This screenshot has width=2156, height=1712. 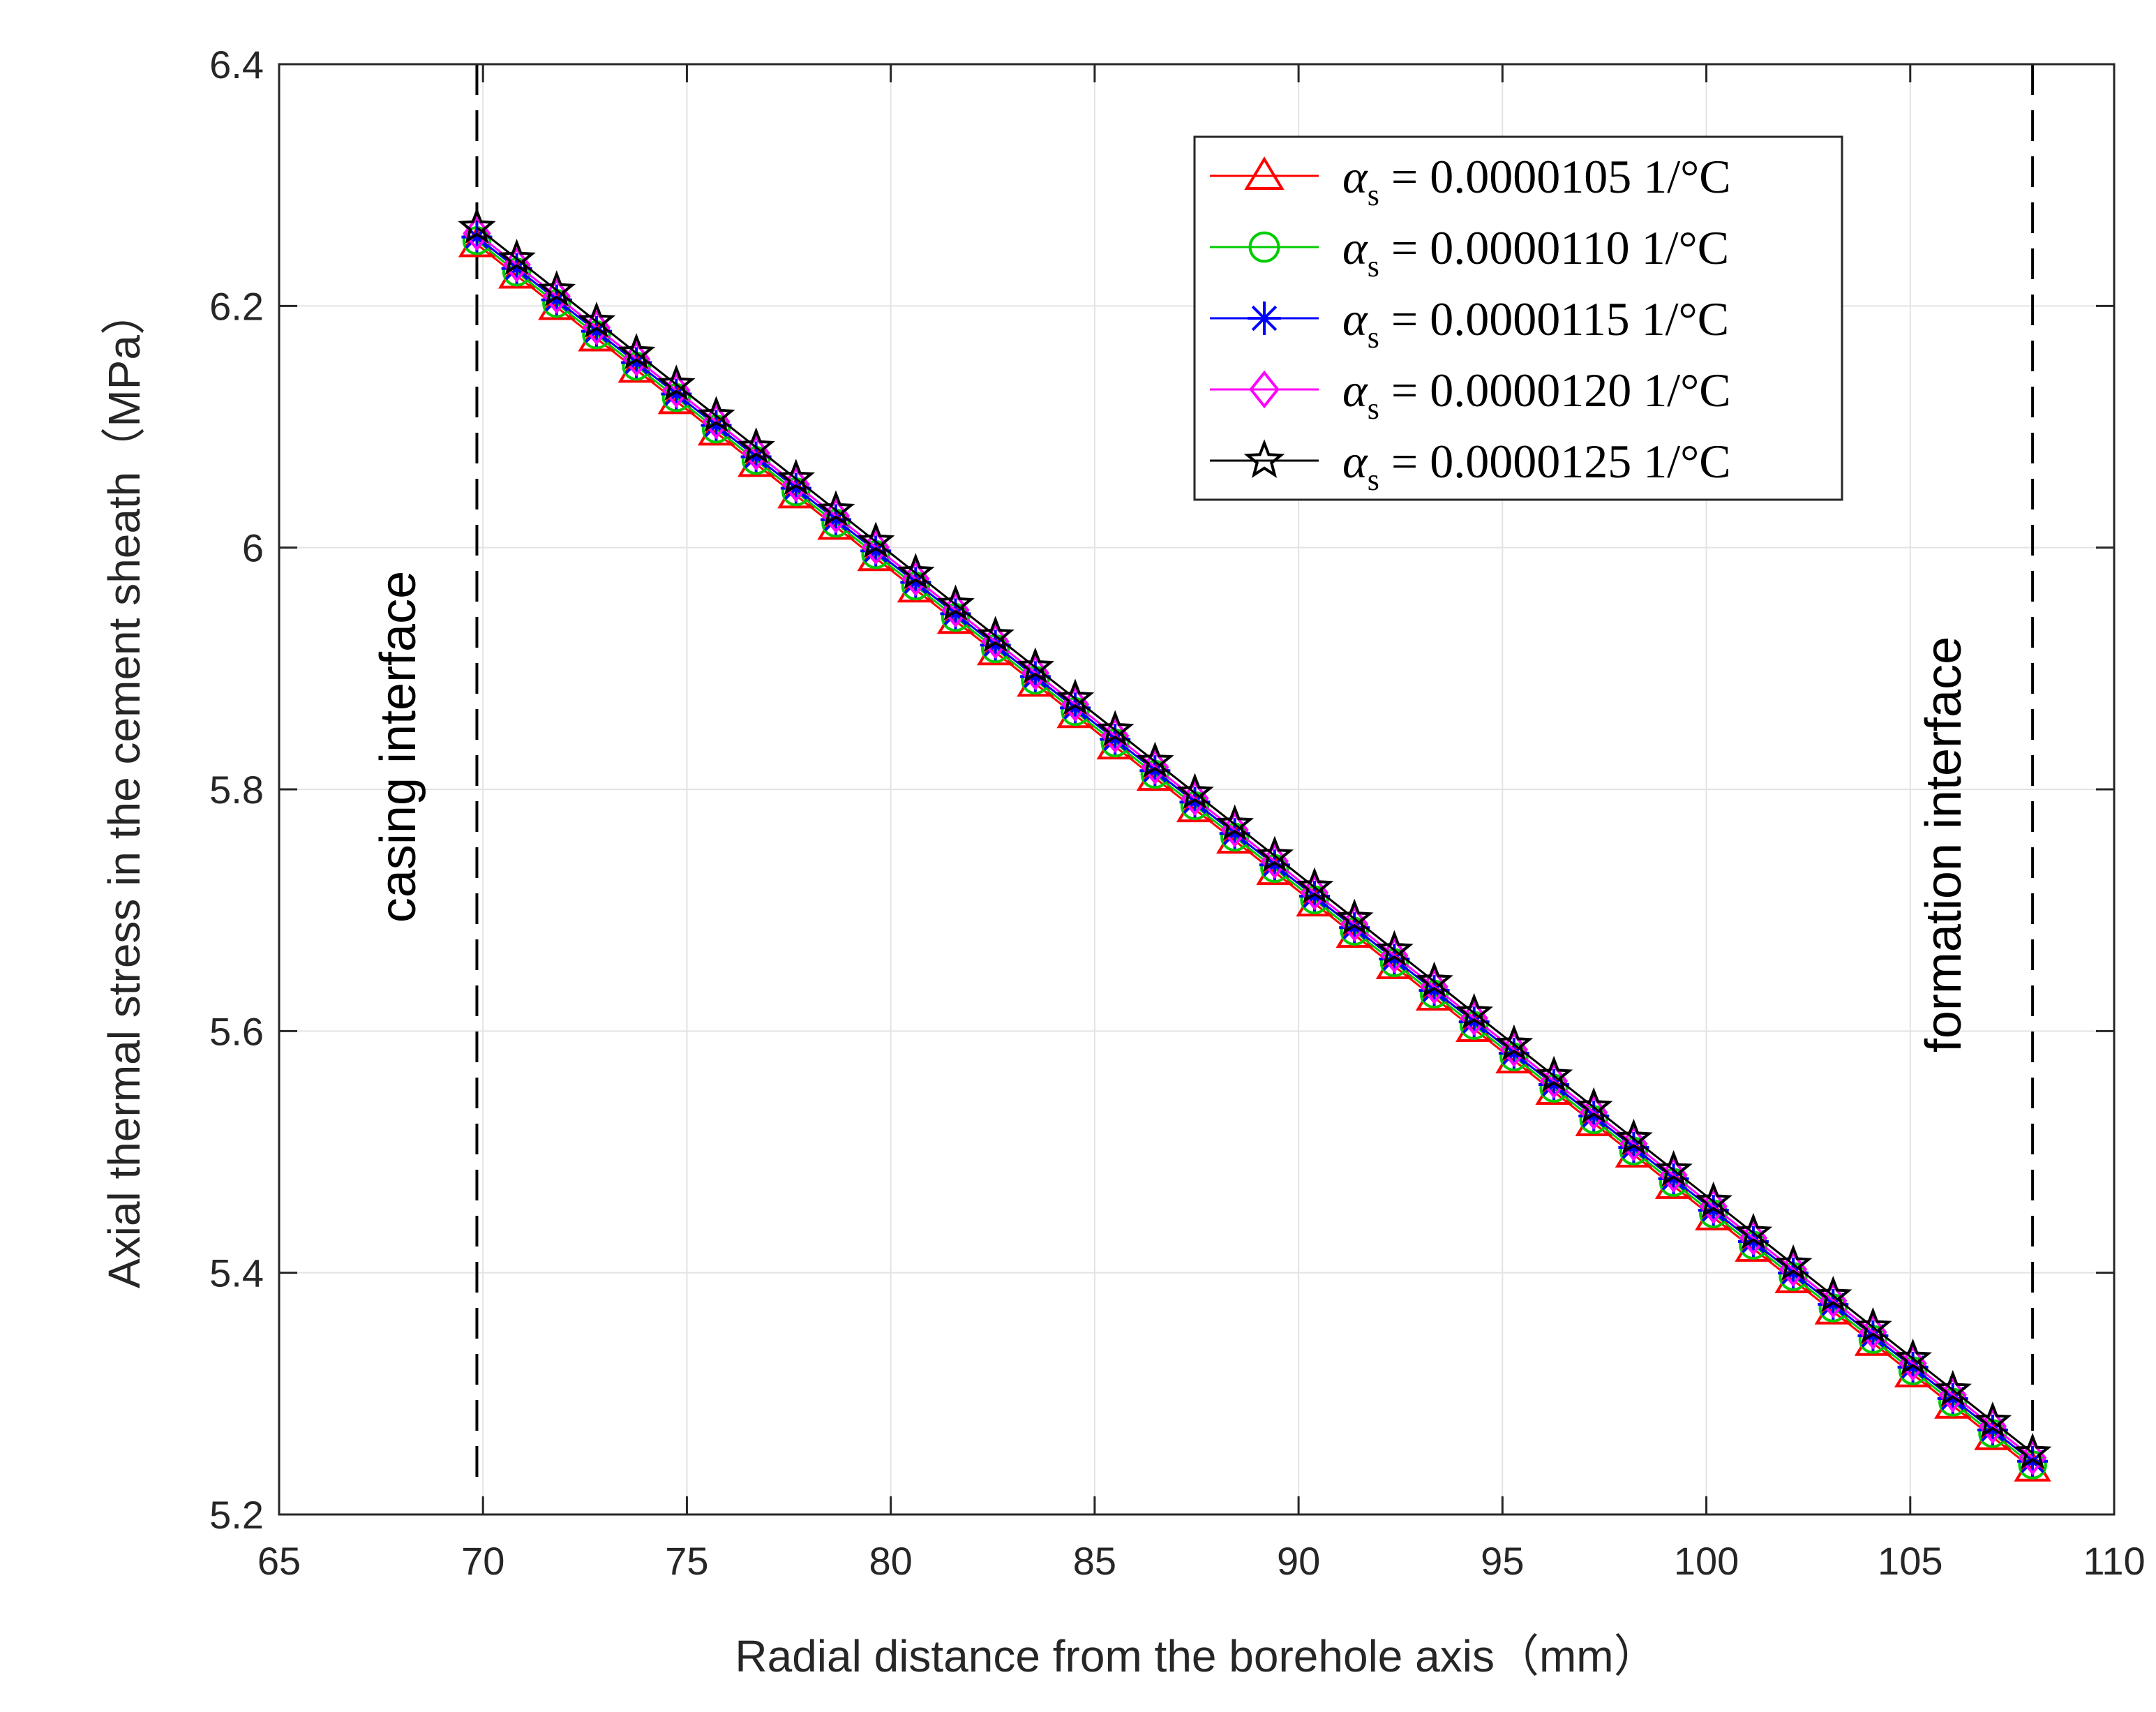 What do you see at coordinates (1580, 461) in the screenshot?
I see `legend-value: 0.0000125 1/°C` at bounding box center [1580, 461].